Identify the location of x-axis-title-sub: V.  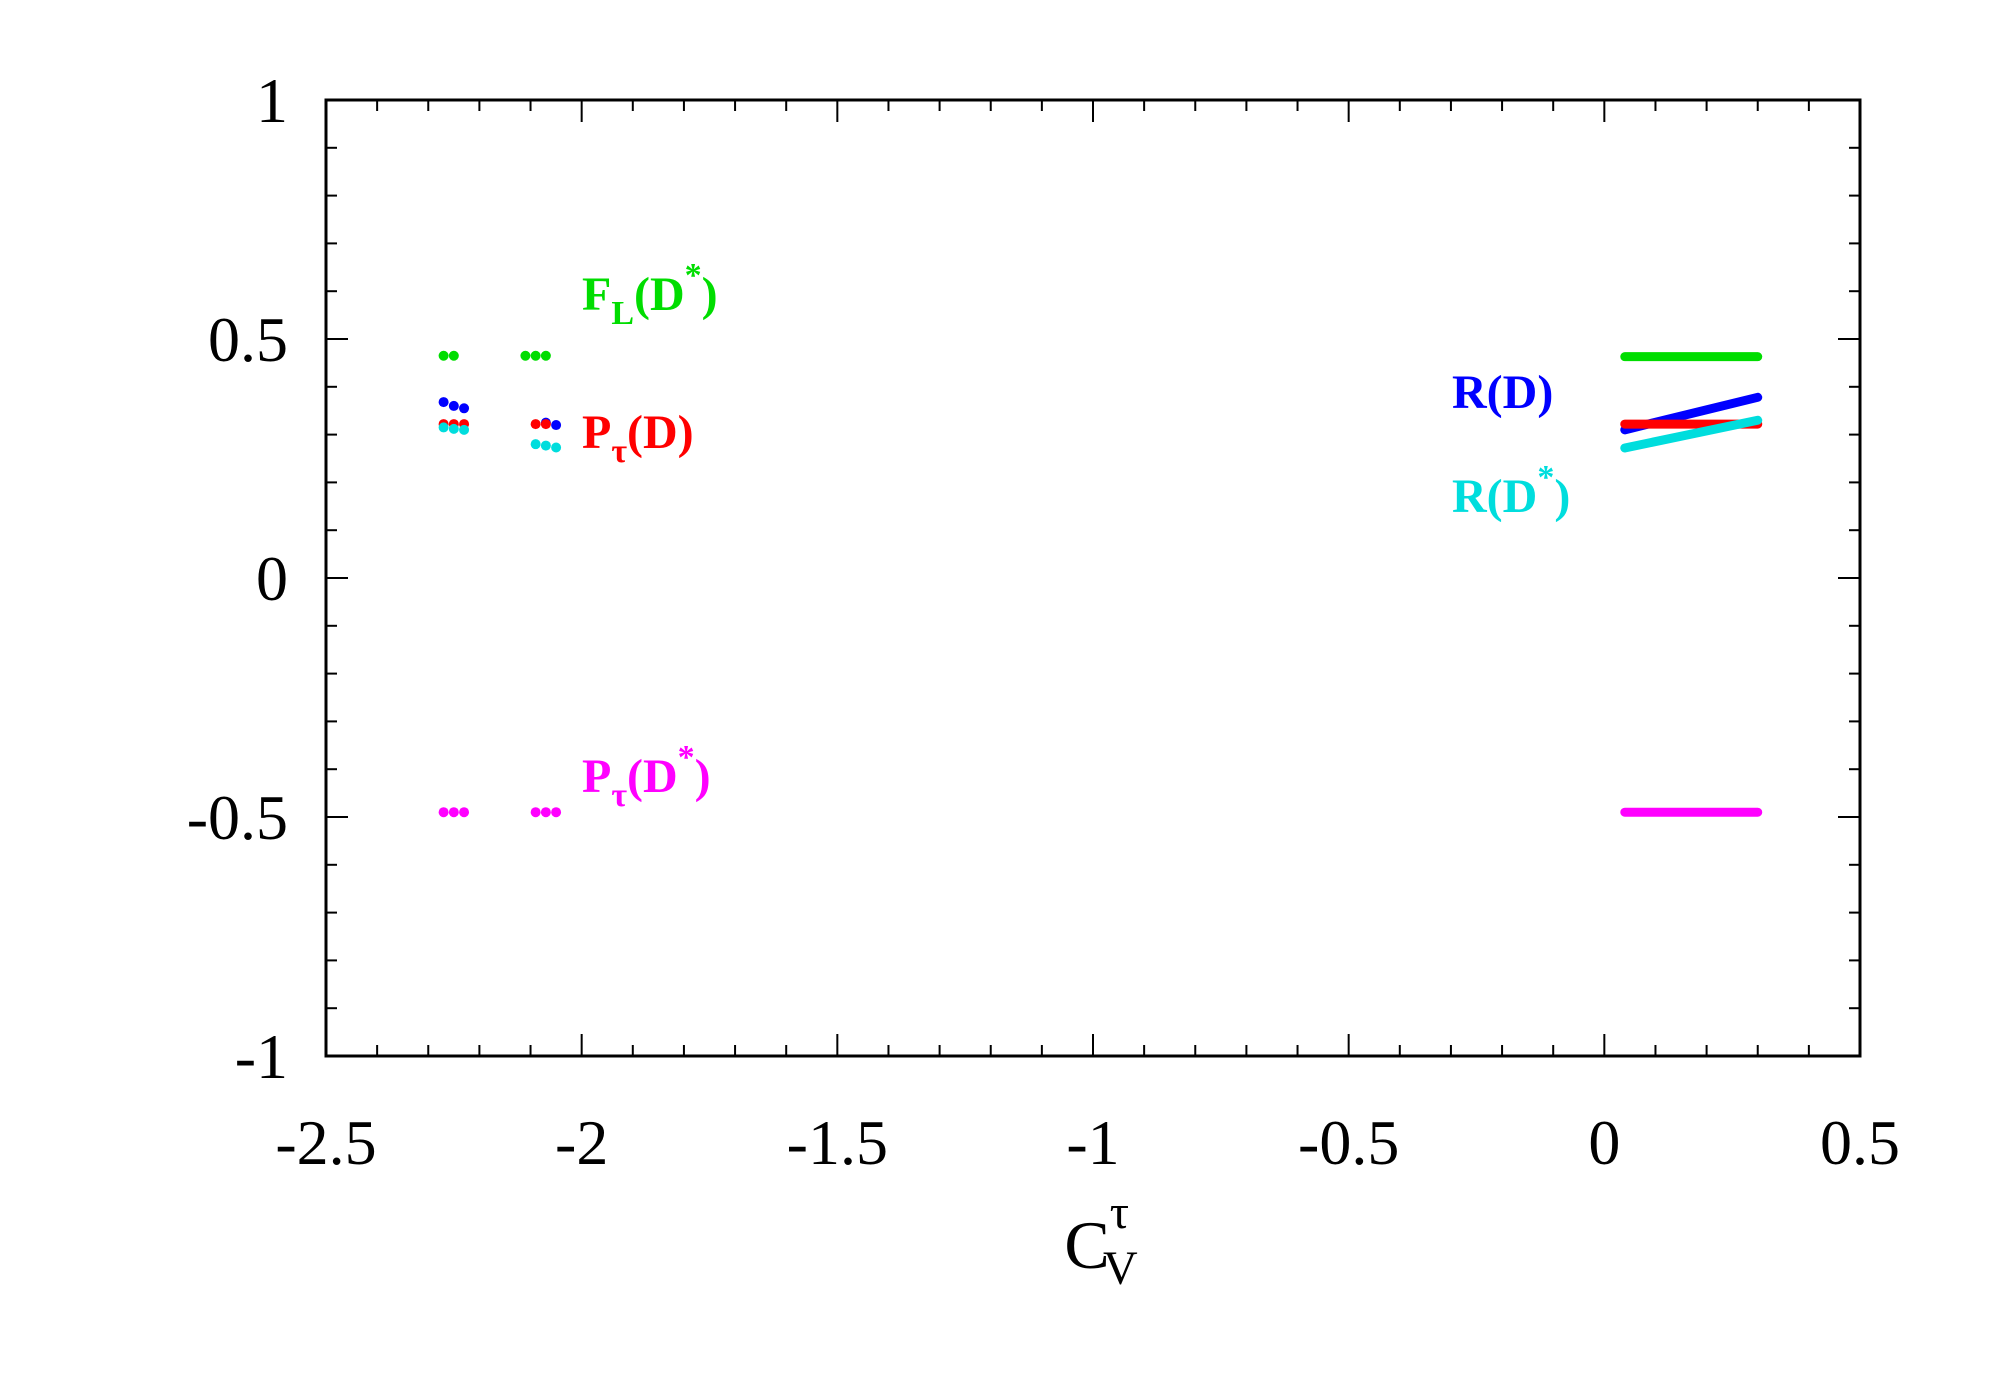
(1120, 1268).